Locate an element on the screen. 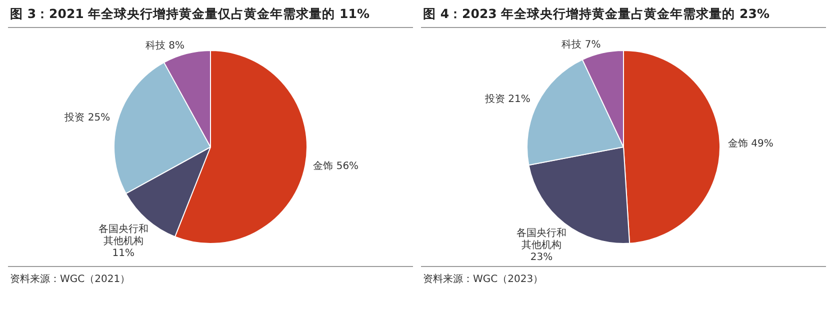  slice-label: 科技 8% is located at coordinates (165, 45).